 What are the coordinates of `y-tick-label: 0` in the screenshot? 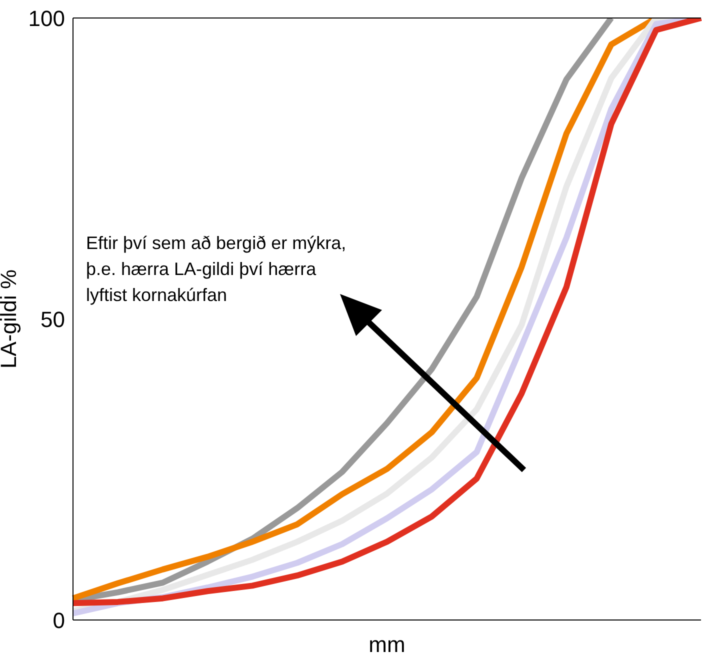 It's located at (58, 620).